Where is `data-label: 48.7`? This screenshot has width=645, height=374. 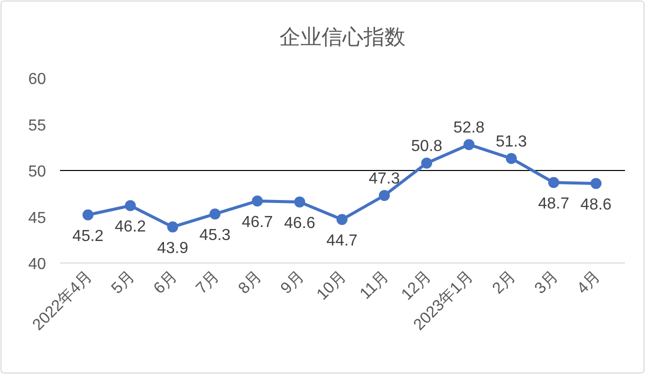 data-label: 48.7 is located at coordinates (554, 204).